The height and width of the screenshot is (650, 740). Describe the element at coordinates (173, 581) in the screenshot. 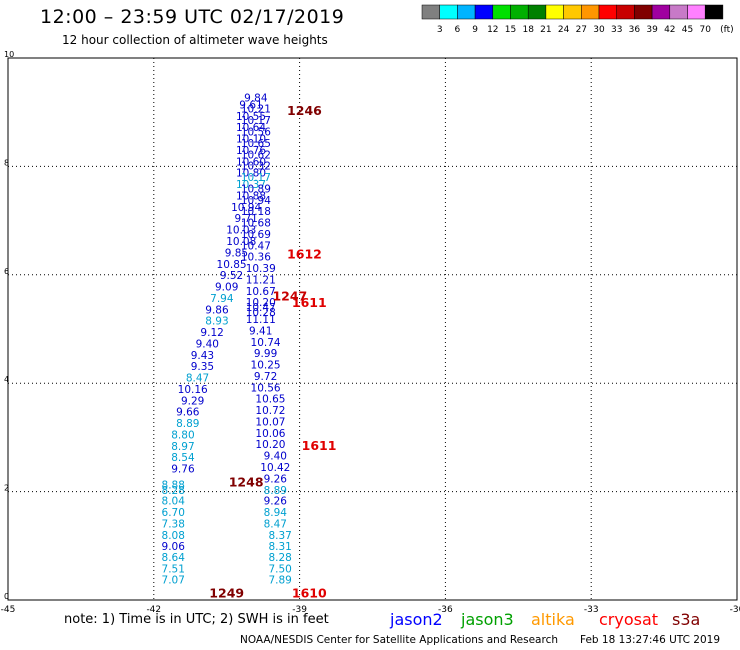

I see `wave-height-label: 7.07` at that location.